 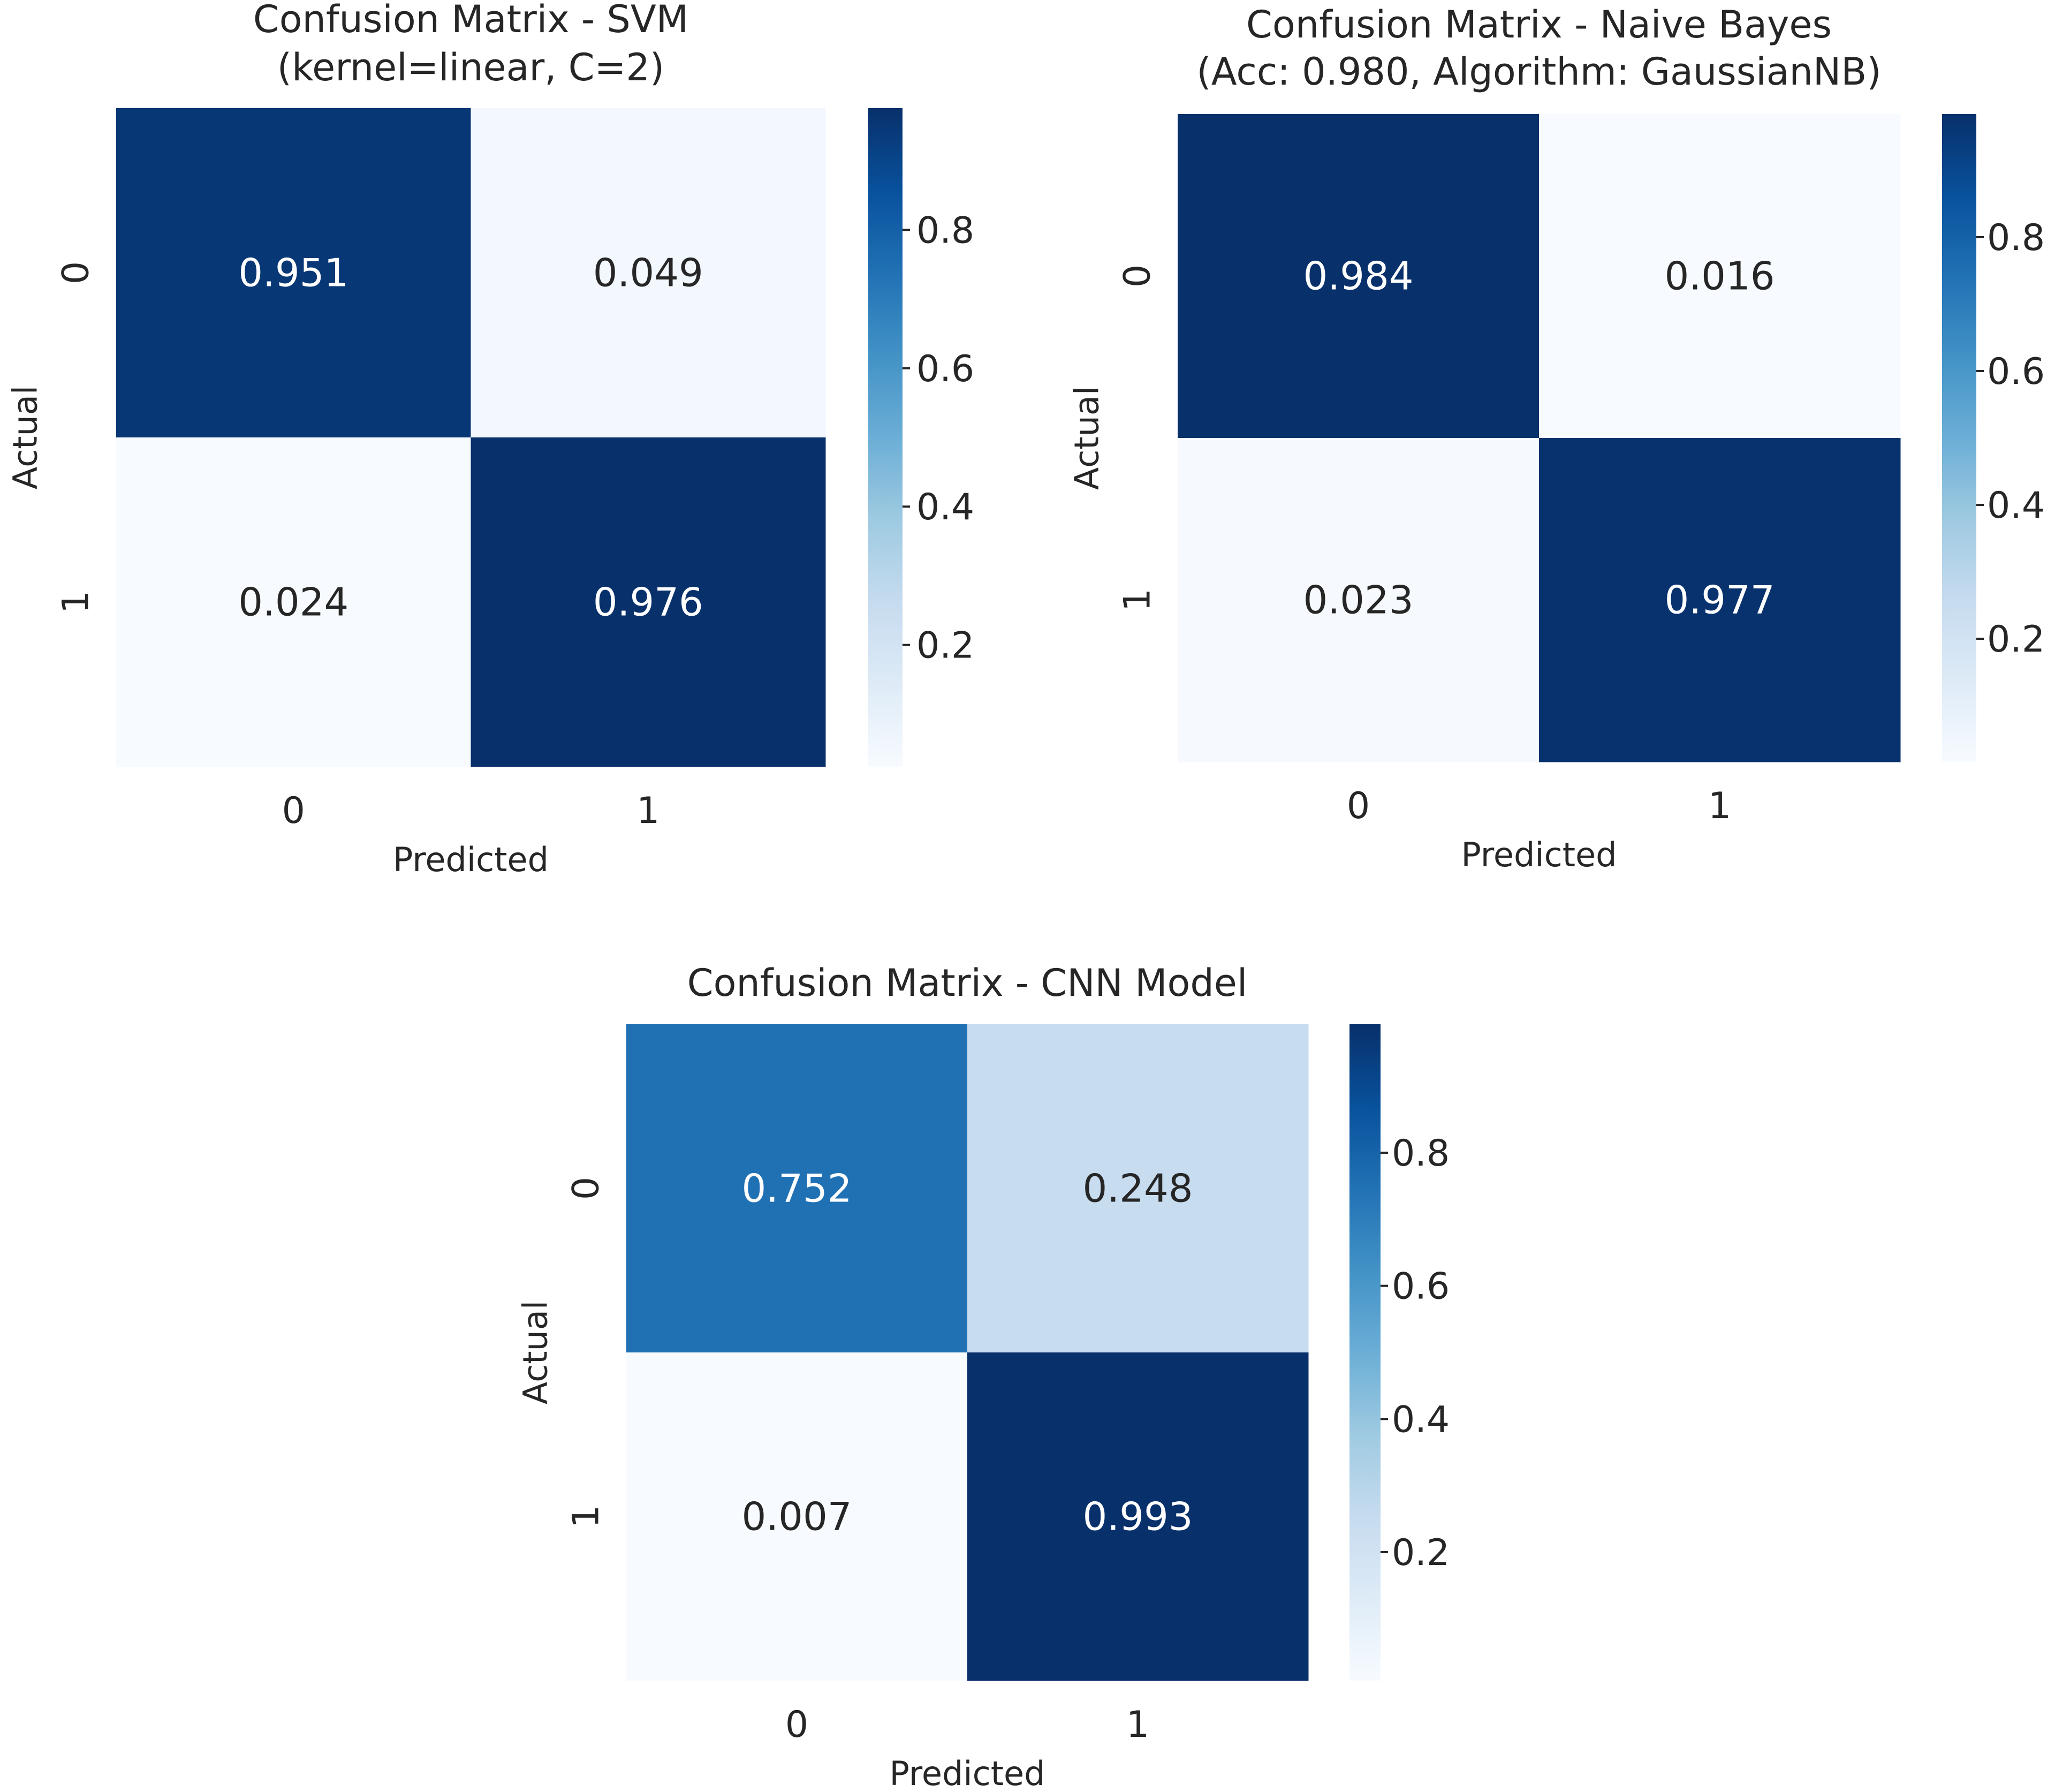 I want to click on cell-value-label: 0.951, so click(x=293, y=274).